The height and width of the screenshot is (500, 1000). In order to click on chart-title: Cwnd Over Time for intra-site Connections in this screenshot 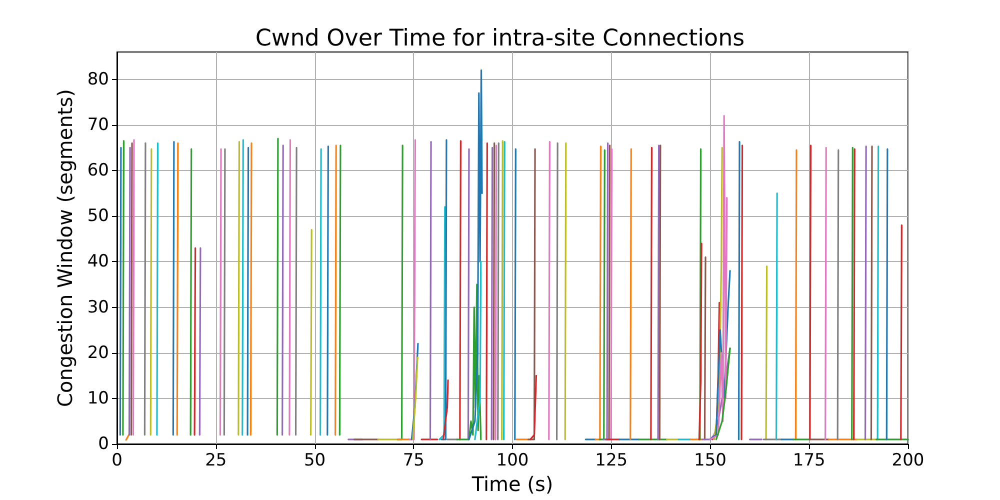, I will do `click(500, 39)`.